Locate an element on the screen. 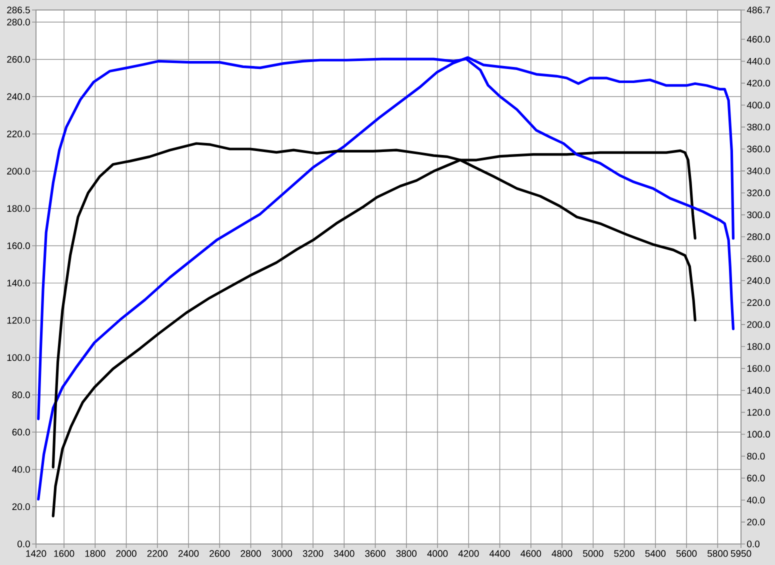 The height and width of the screenshot is (565, 775). x-tick-label: 3400 is located at coordinates (344, 553).